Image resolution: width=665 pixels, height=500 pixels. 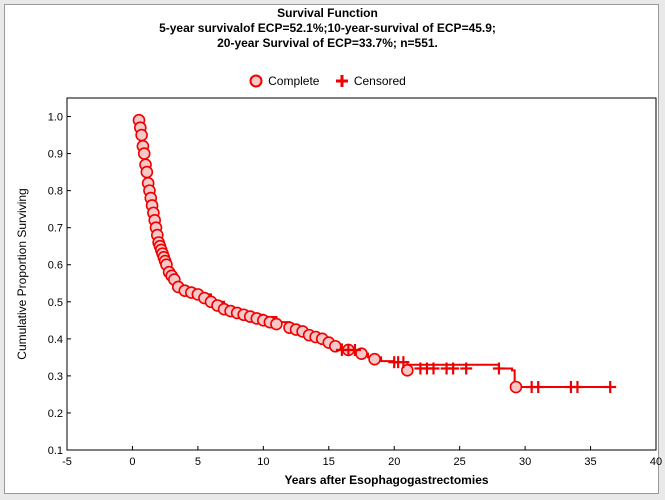 What do you see at coordinates (263, 462) in the screenshot?
I see `x-tick-label: 10` at bounding box center [263, 462].